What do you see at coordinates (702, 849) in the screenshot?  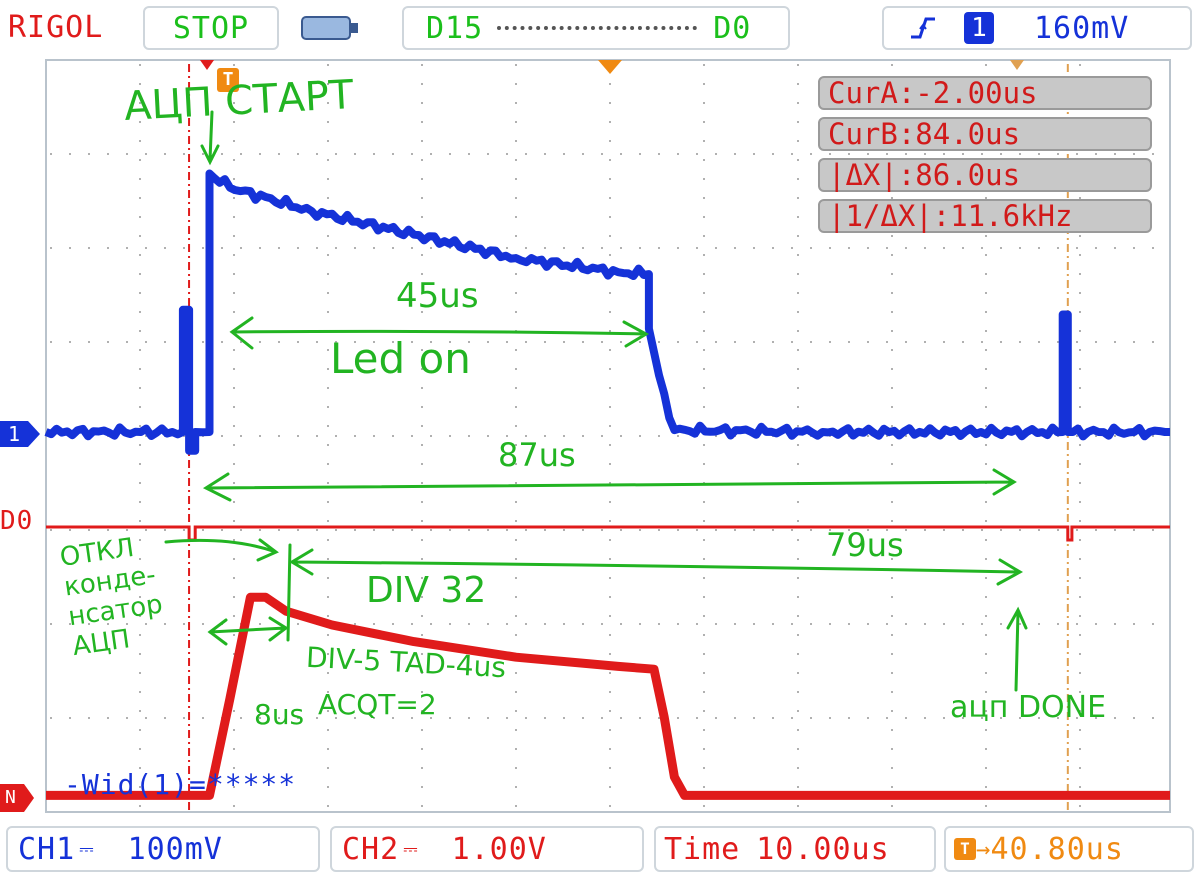 I see `time-label: Time` at bounding box center [702, 849].